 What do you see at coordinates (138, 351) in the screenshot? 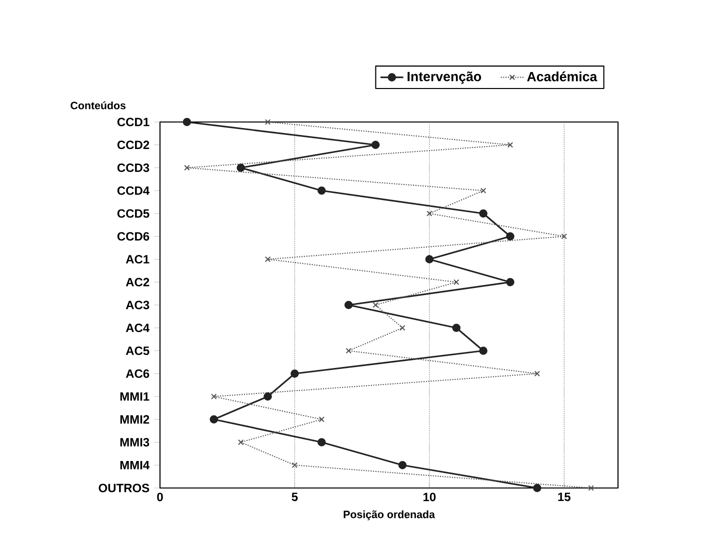
I see `y-tick-label: AC5` at bounding box center [138, 351].